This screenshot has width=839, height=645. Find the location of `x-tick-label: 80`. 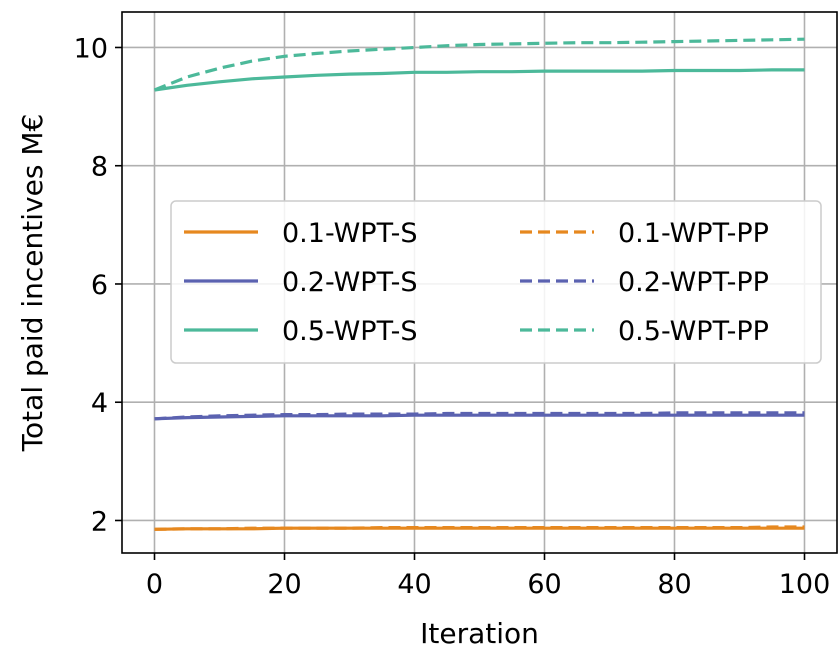

x-tick-label: 80 is located at coordinates (674, 584).